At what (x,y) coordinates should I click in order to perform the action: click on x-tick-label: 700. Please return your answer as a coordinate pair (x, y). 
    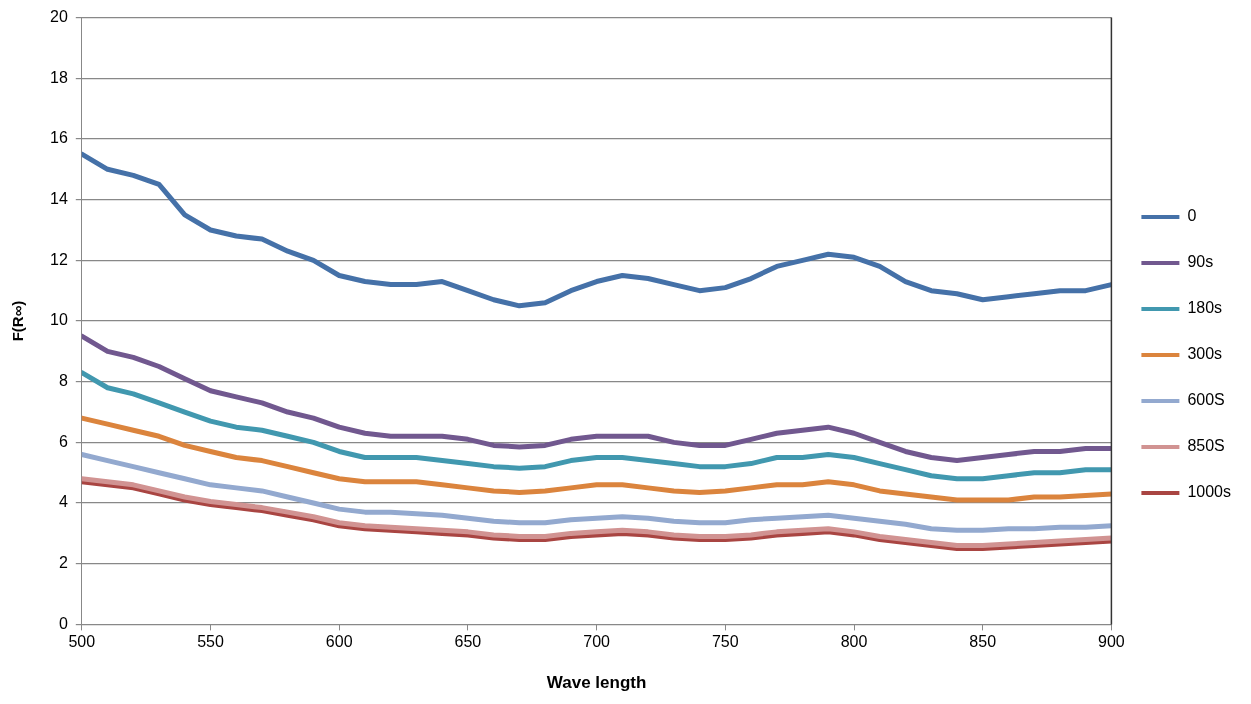
    Looking at the image, I should click on (597, 642).